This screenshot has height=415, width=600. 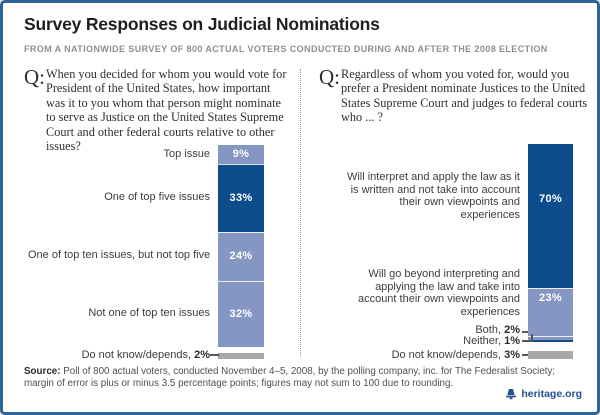 I want to click on liberty-bell-icon, so click(x=511, y=394).